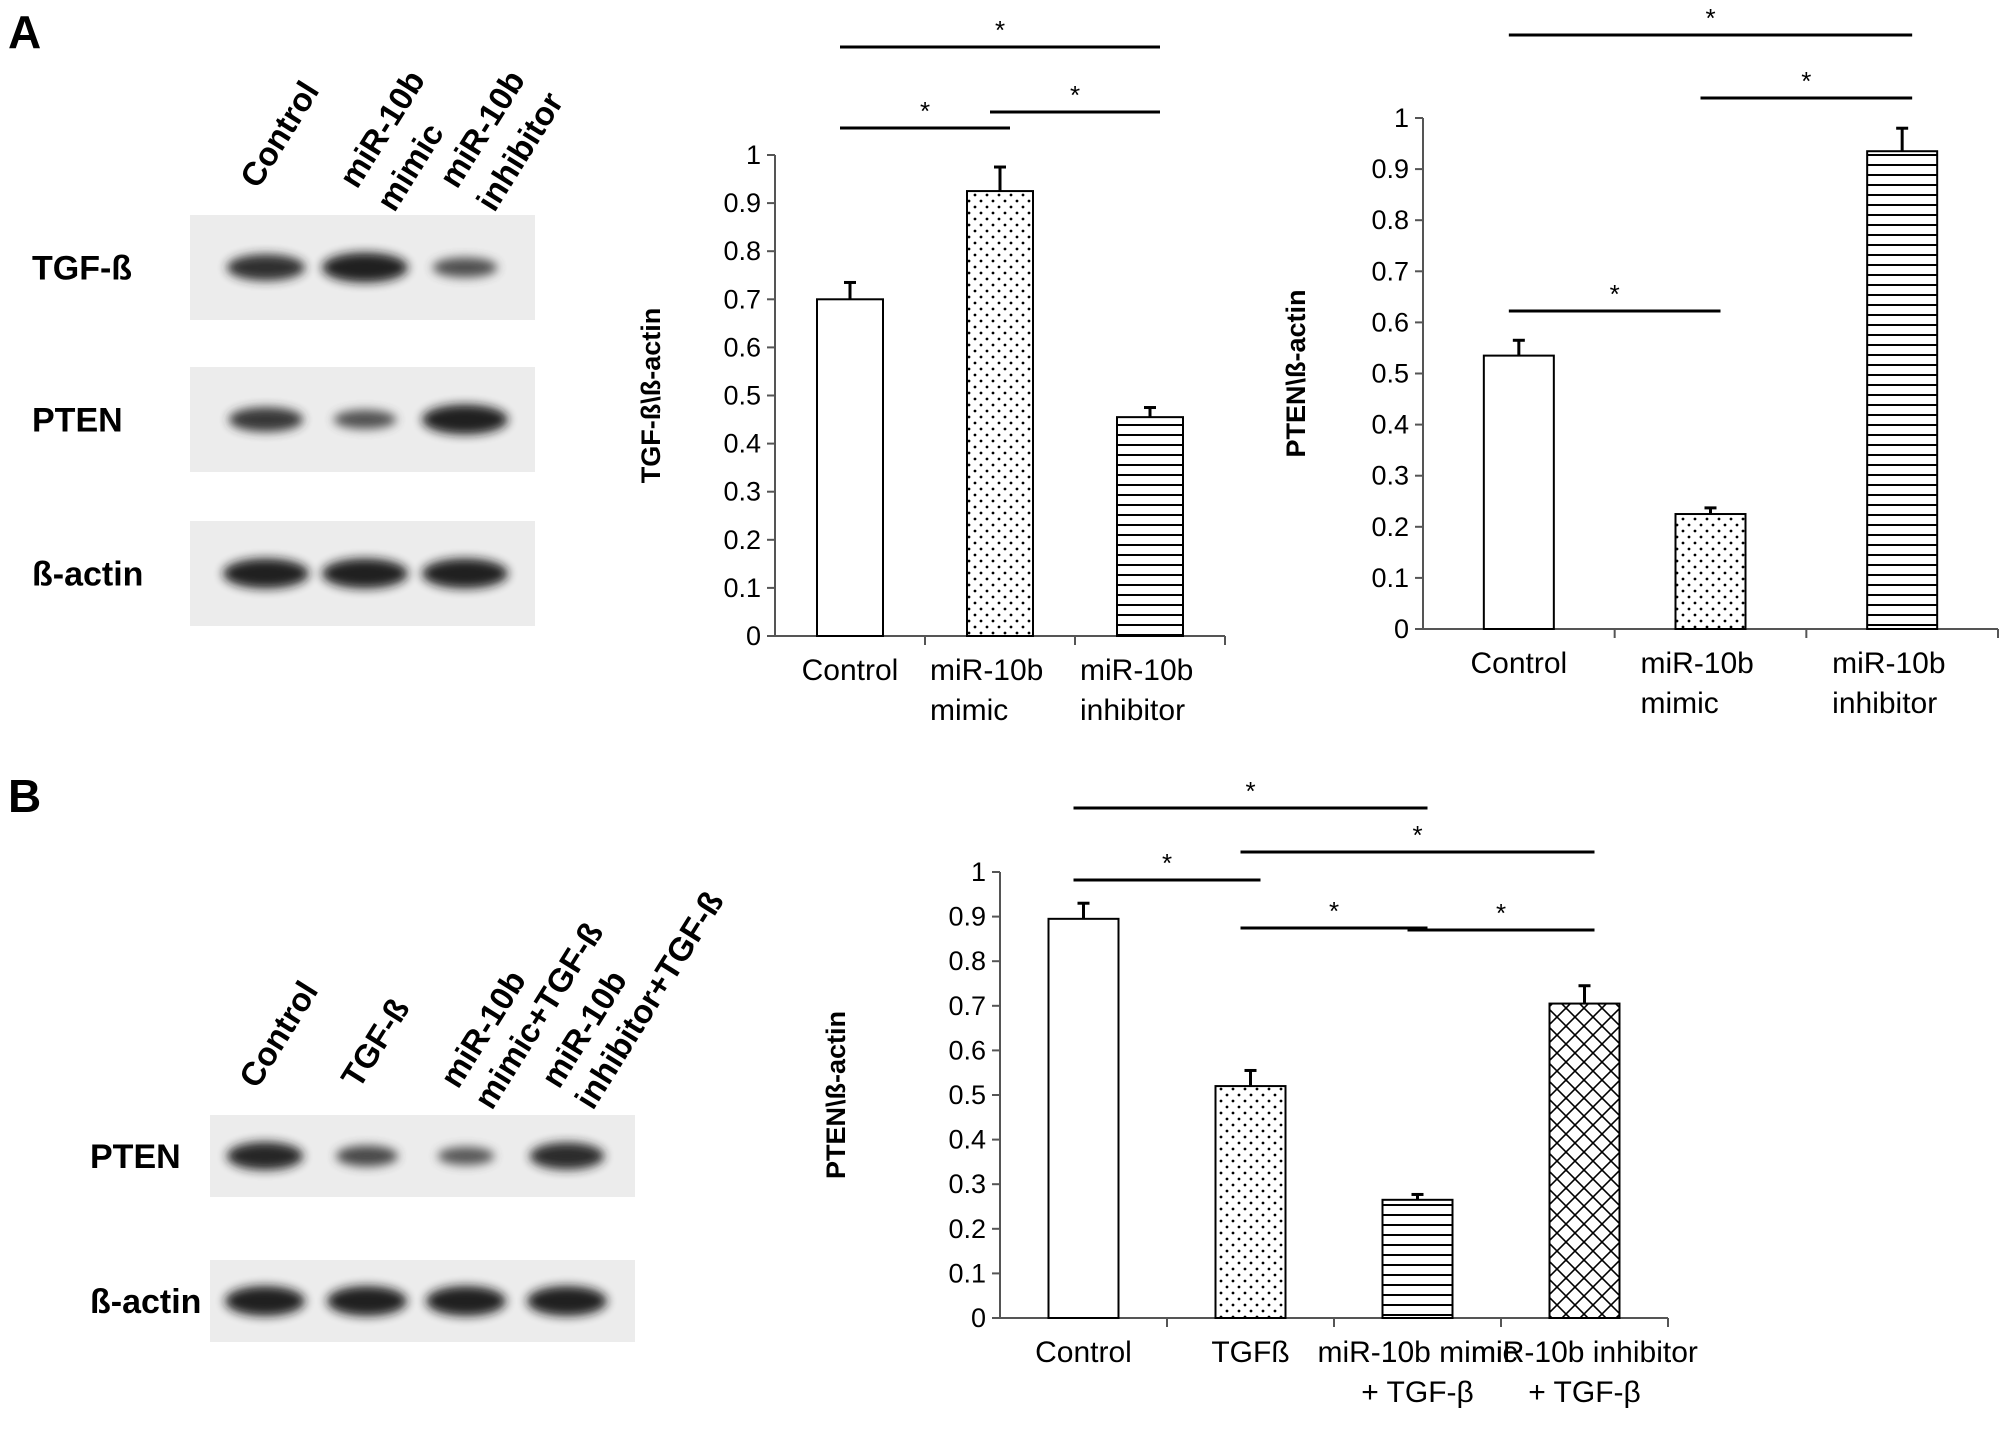 This screenshot has height=1431, width=2008. What do you see at coordinates (651, 395) in the screenshot?
I see `y-axis-label: TGF-ß\ß-actin` at bounding box center [651, 395].